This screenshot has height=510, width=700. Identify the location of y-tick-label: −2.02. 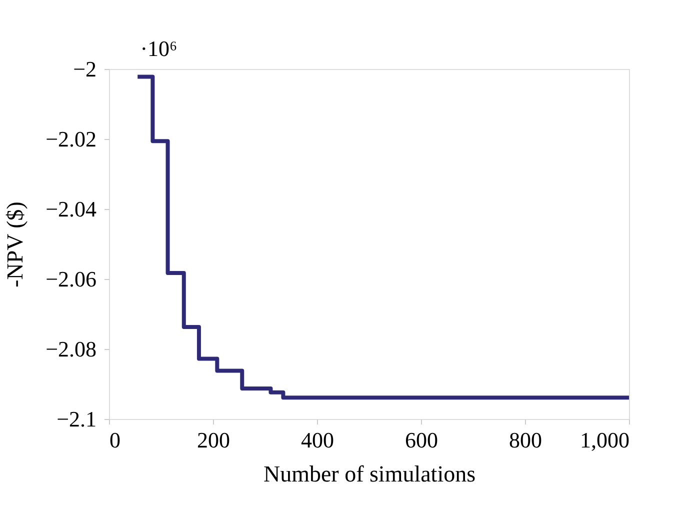
(71, 139).